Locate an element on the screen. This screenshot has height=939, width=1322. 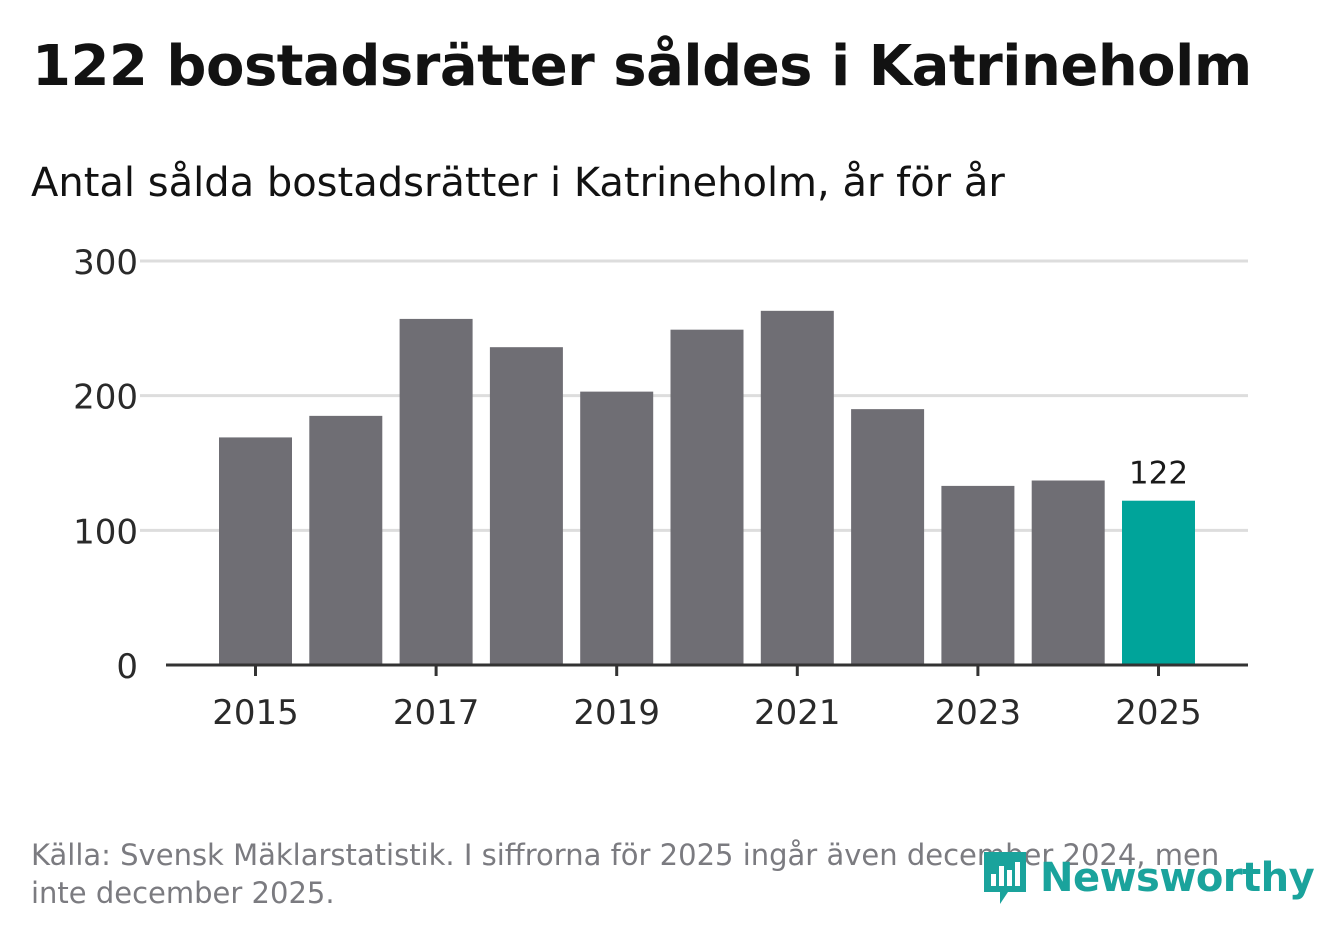
x-tick-label: 2021 is located at coordinates (797, 713).